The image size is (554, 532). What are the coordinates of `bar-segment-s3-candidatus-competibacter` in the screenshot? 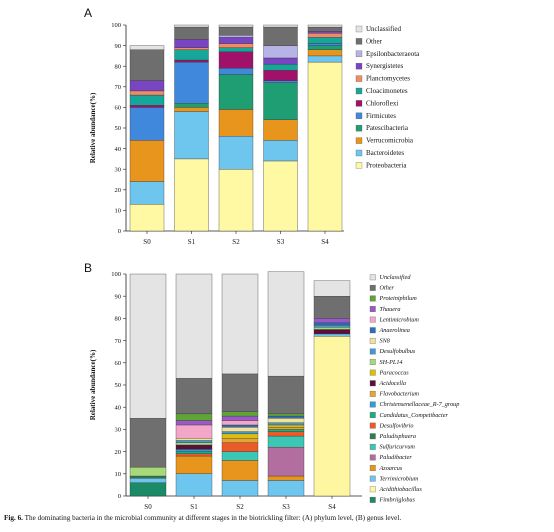 It's located at (286, 430).